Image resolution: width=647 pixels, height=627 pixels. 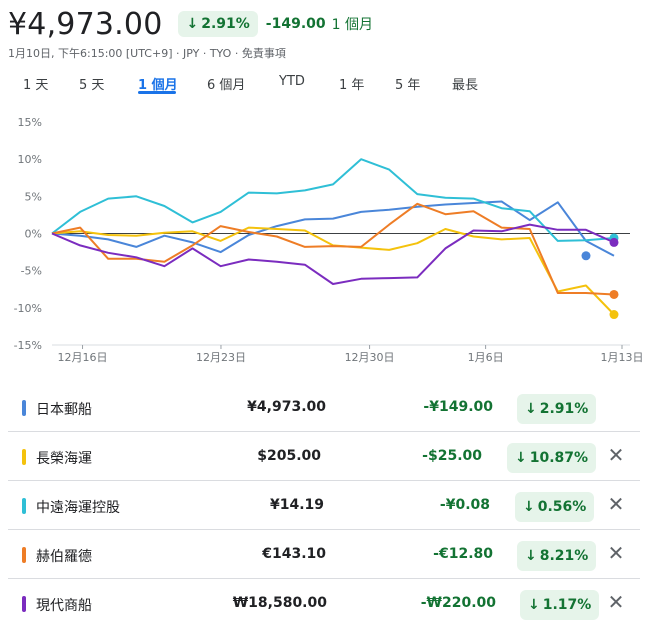 I want to click on y-tick-label: -5%, so click(x=31, y=271).